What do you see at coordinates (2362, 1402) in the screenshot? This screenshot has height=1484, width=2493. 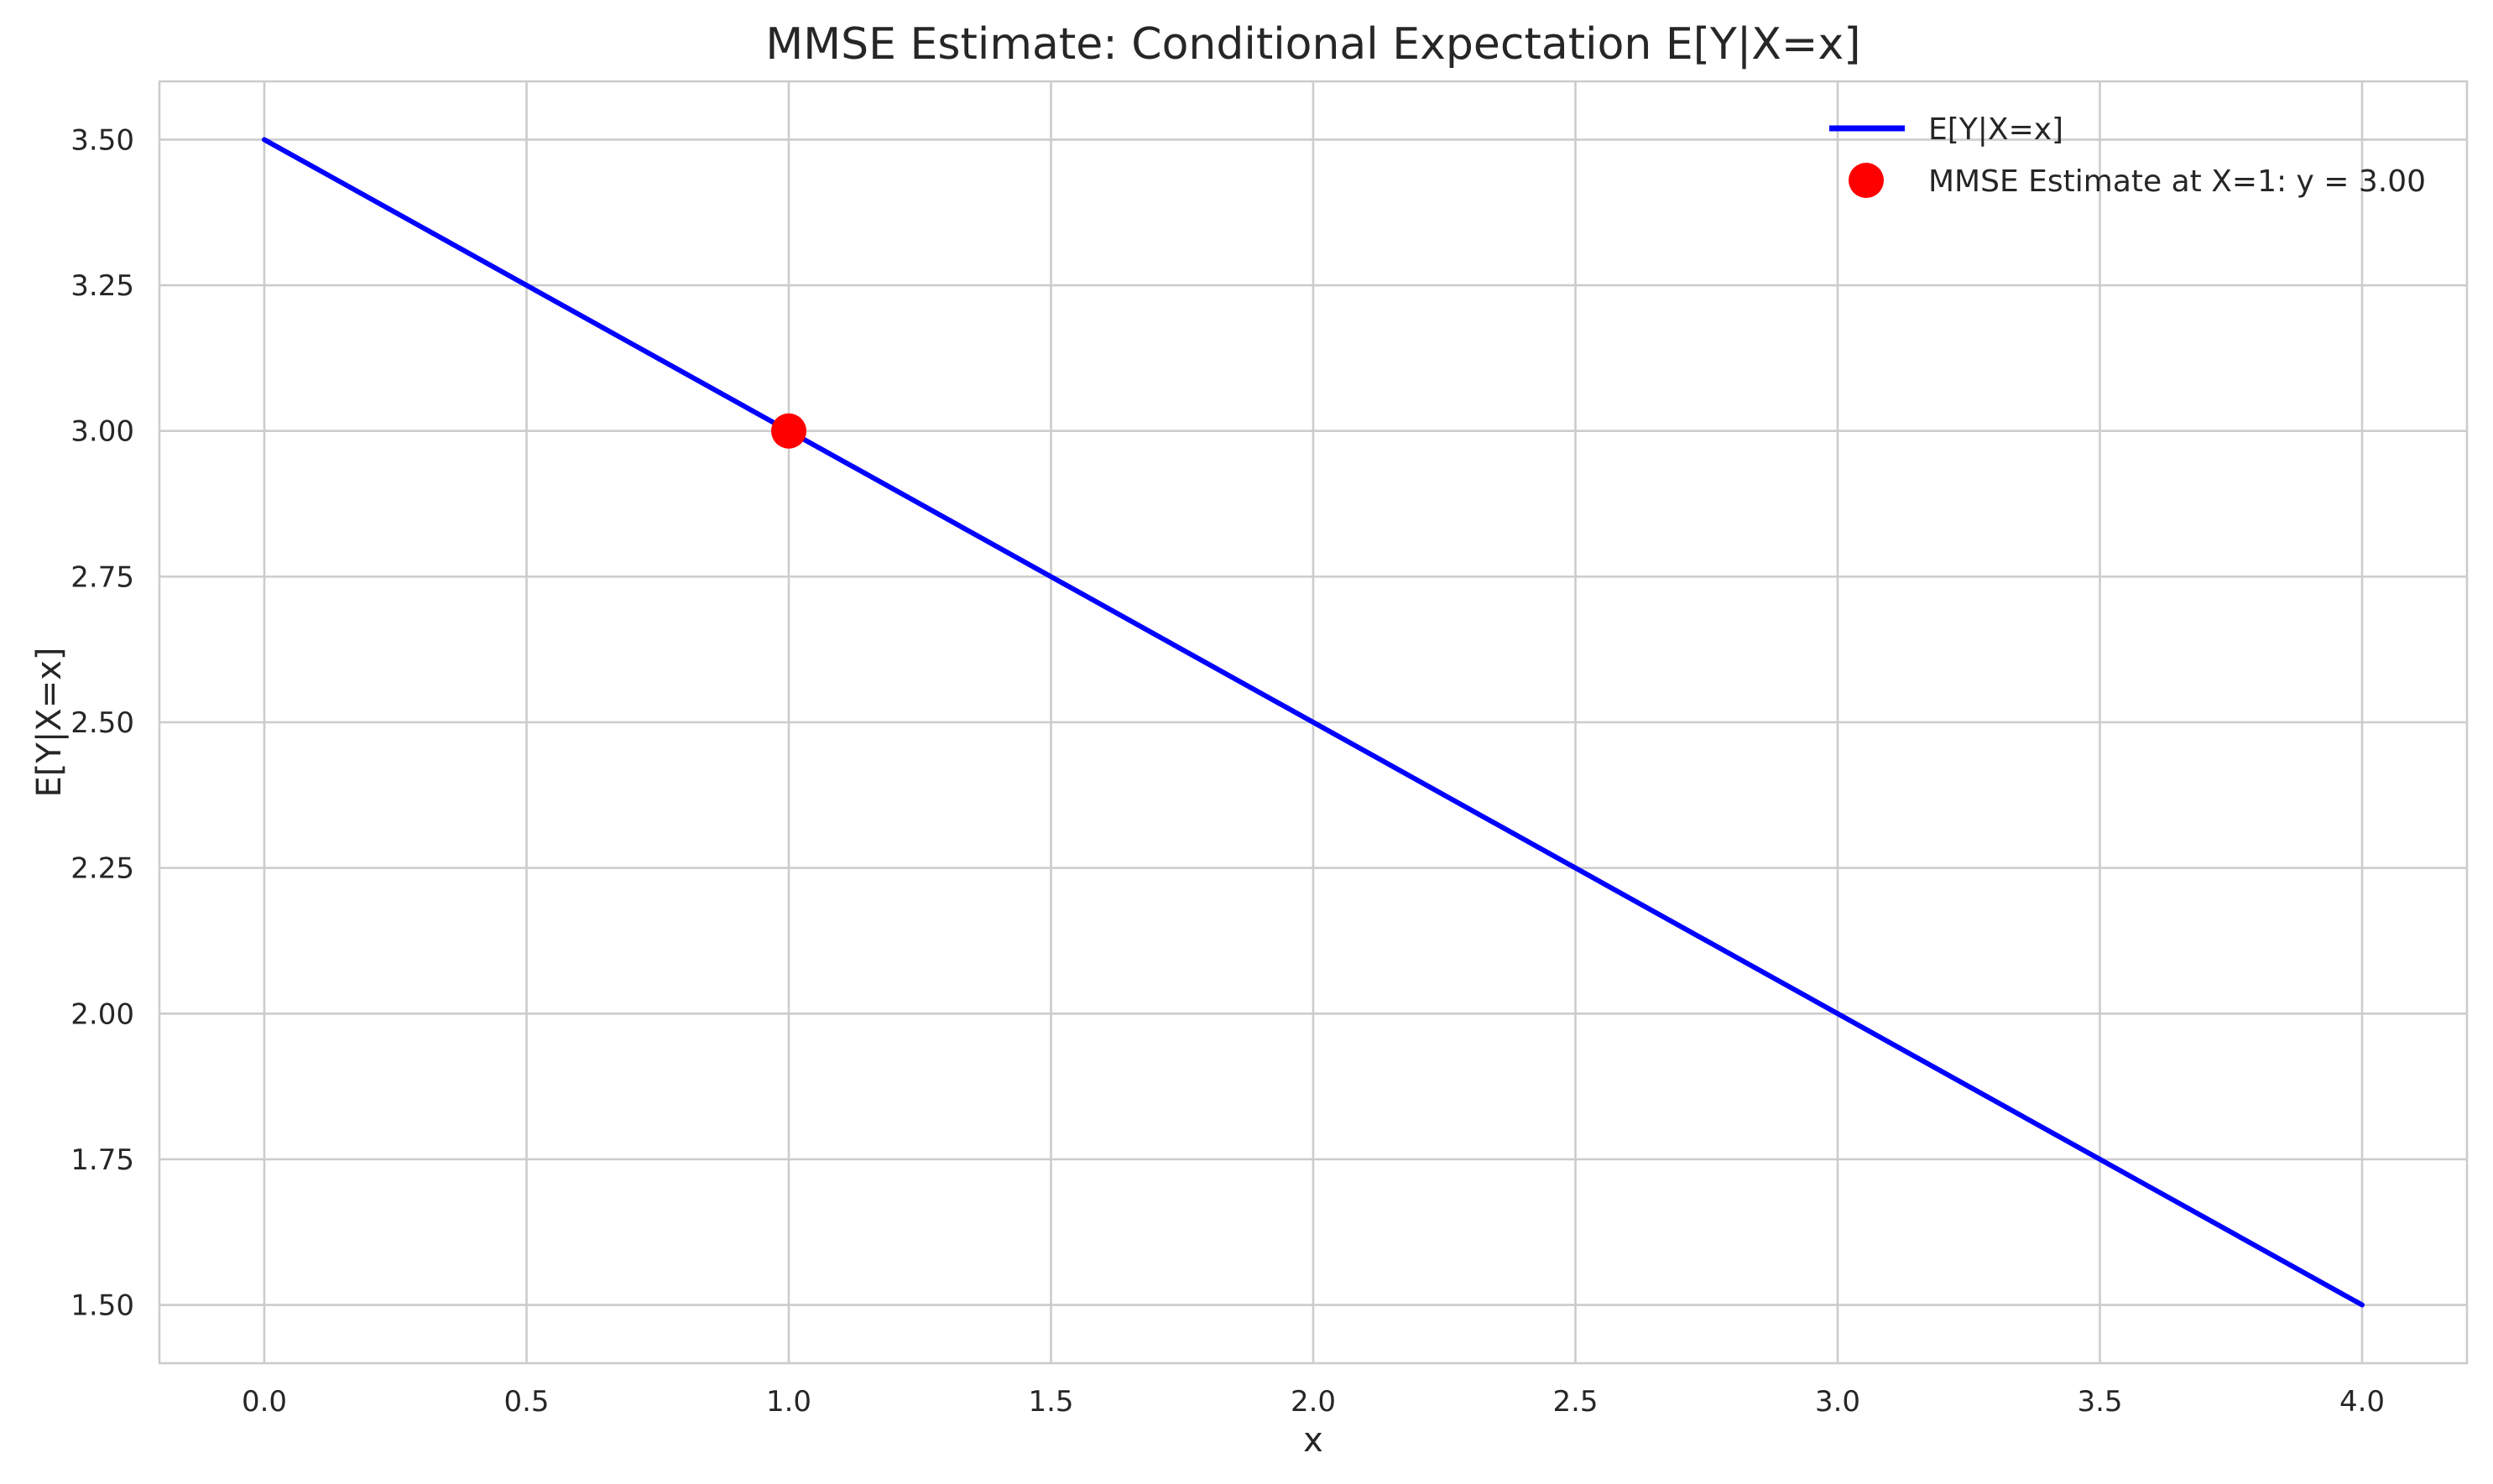 I see `x-tick-label: 4.0` at bounding box center [2362, 1402].